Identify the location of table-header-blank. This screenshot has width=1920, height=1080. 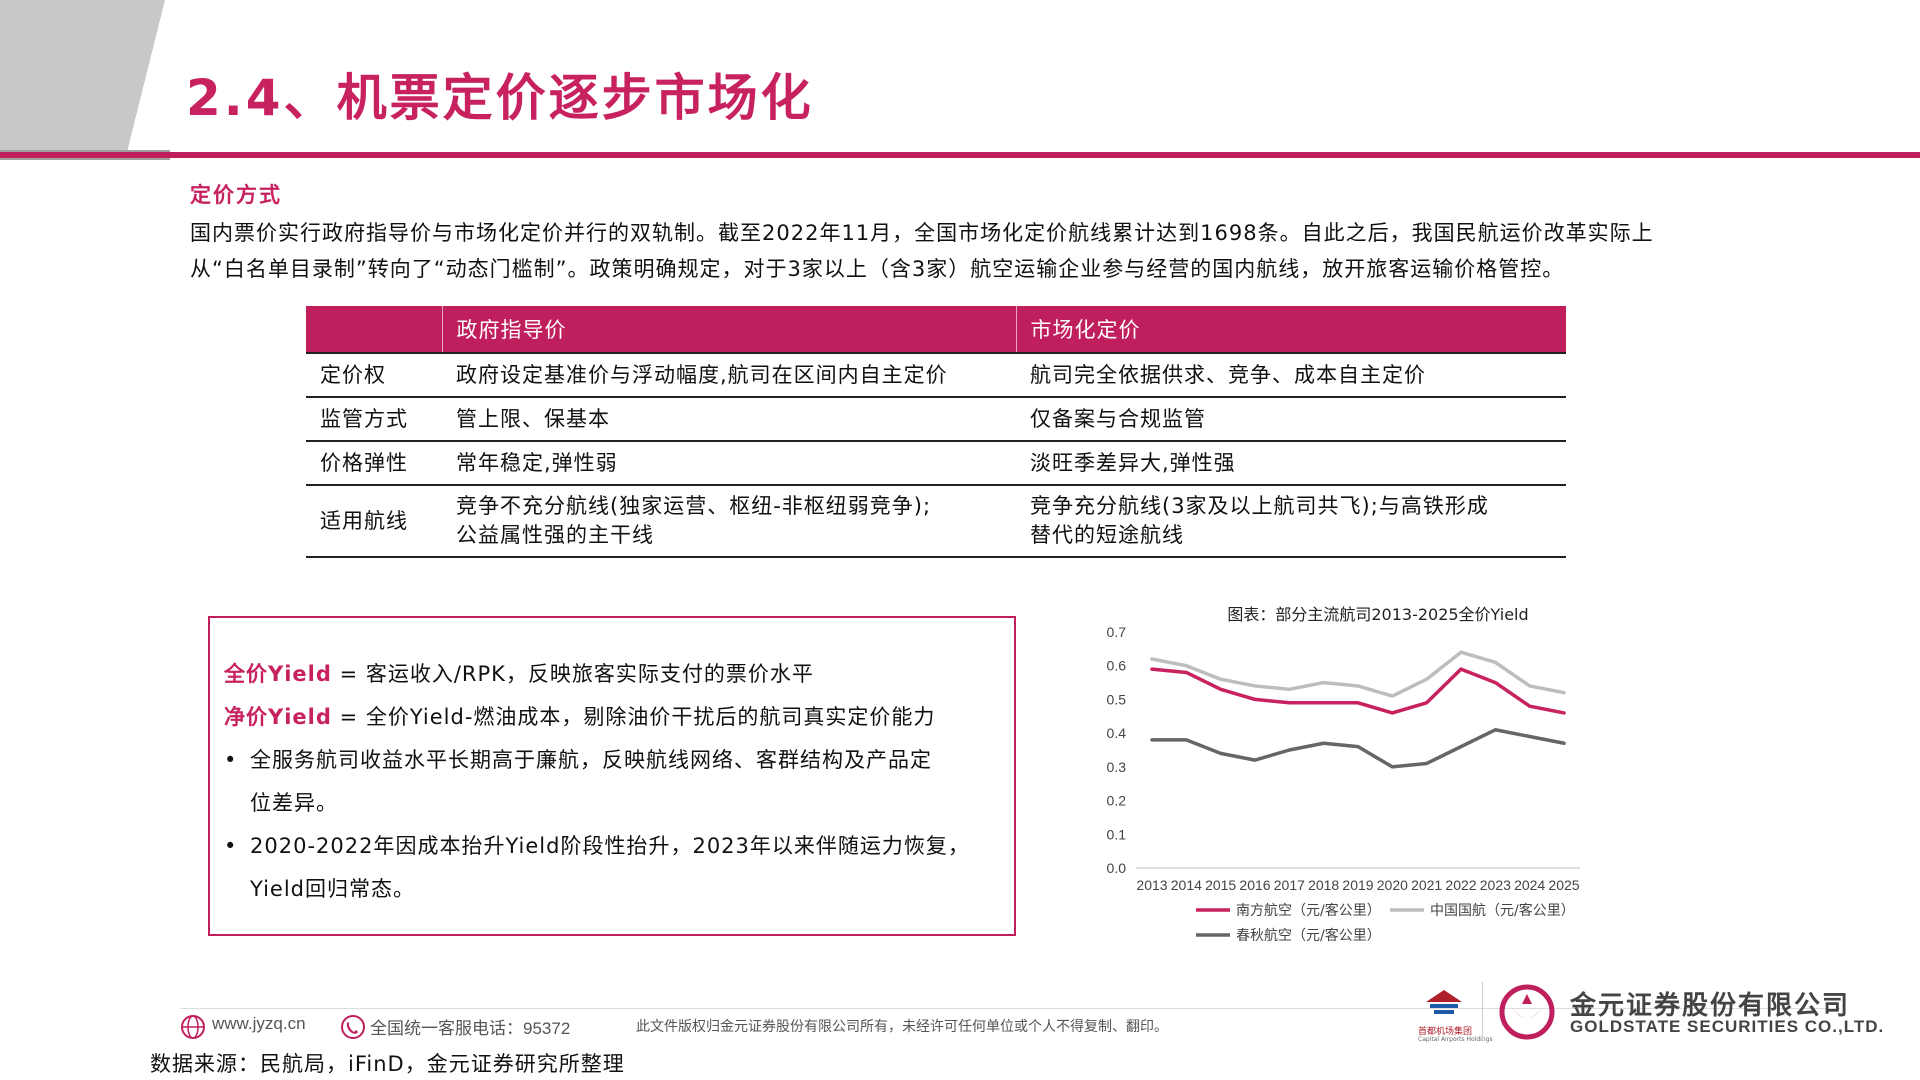
(374, 329).